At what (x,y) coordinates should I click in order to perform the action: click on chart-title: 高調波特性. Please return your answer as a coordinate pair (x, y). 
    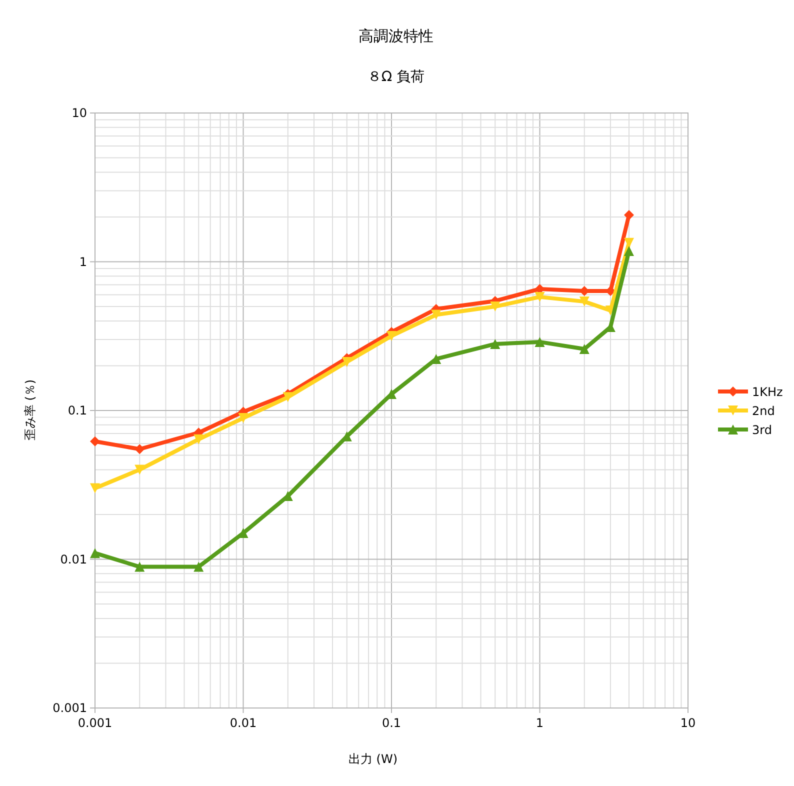
    Looking at the image, I should click on (396, 36).